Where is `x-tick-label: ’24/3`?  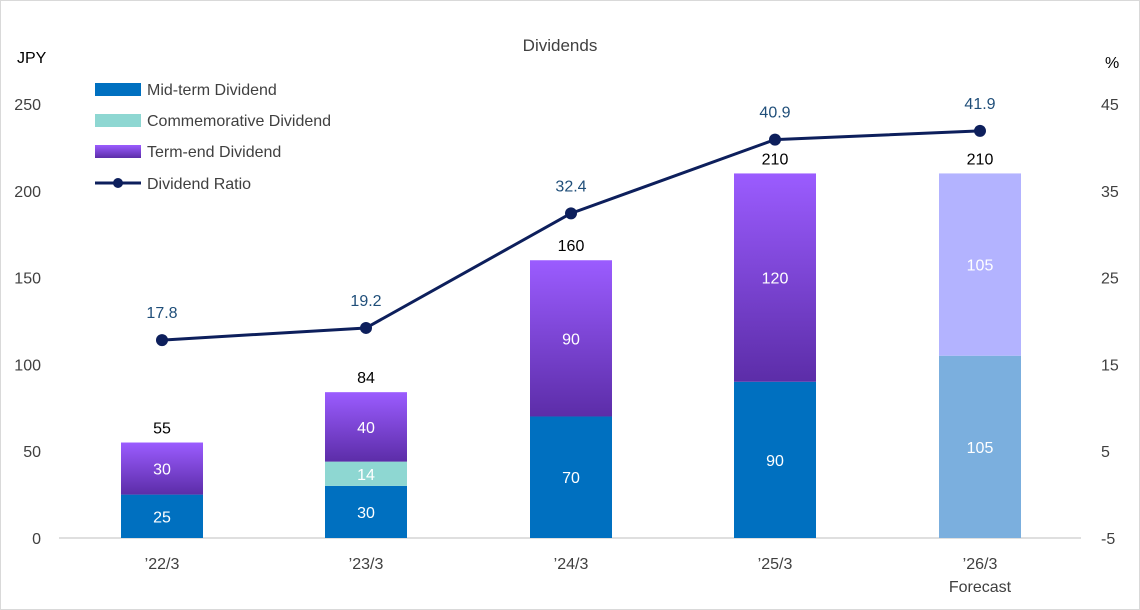
x-tick-label: ’24/3 is located at coordinates (571, 564).